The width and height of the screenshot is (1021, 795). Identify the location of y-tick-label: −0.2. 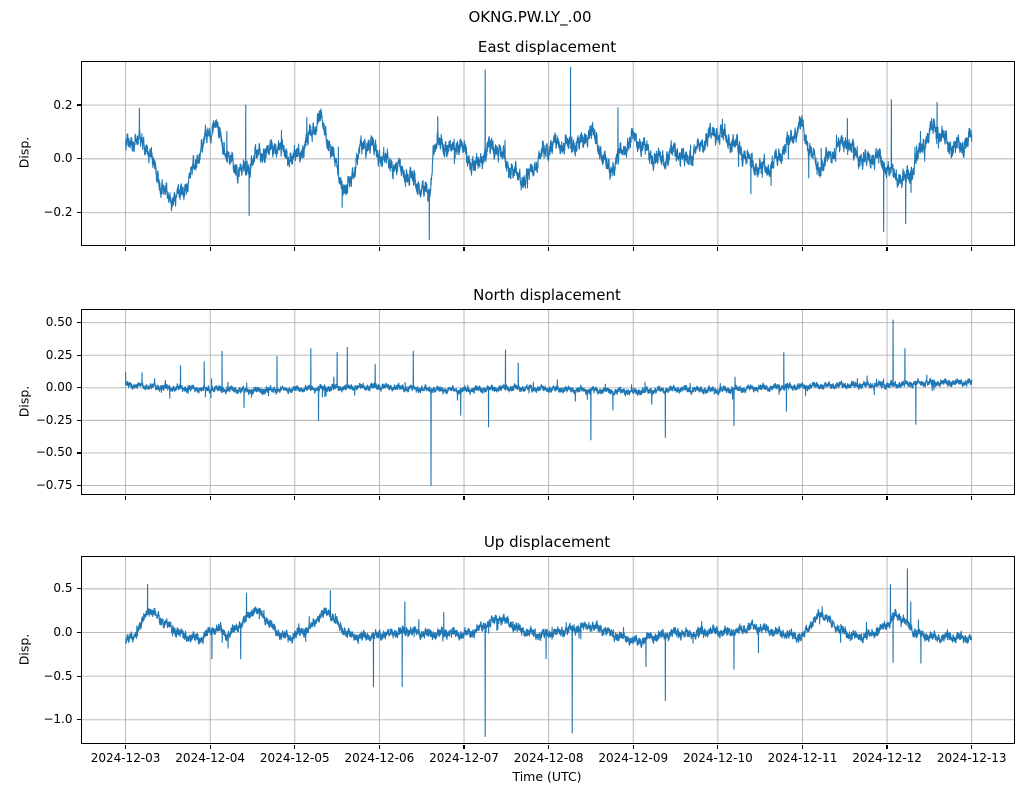
(58, 212).